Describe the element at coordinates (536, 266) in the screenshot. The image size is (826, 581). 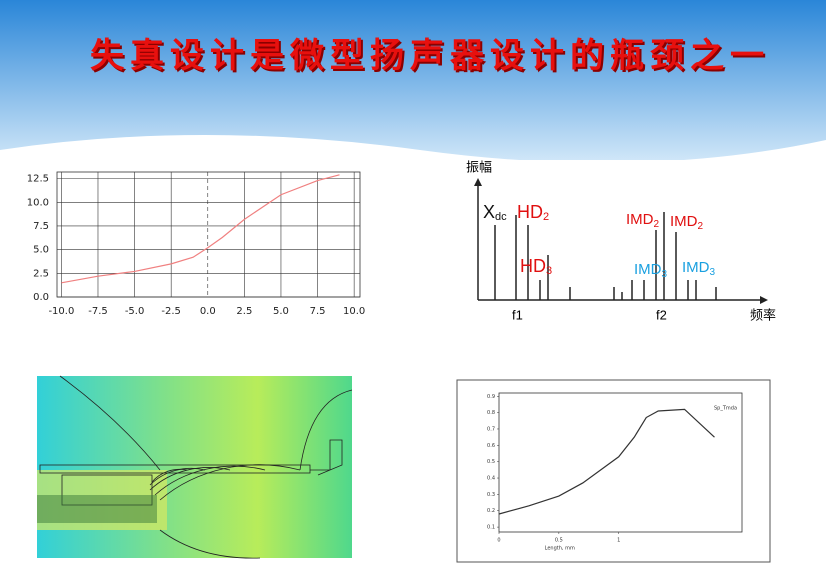
I see `label: HD3` at that location.